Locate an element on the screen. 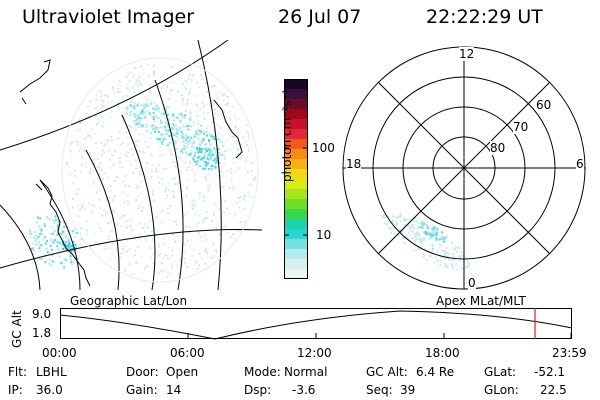 This screenshot has width=600, height=400. status-seq-value: 39 is located at coordinates (408, 390).